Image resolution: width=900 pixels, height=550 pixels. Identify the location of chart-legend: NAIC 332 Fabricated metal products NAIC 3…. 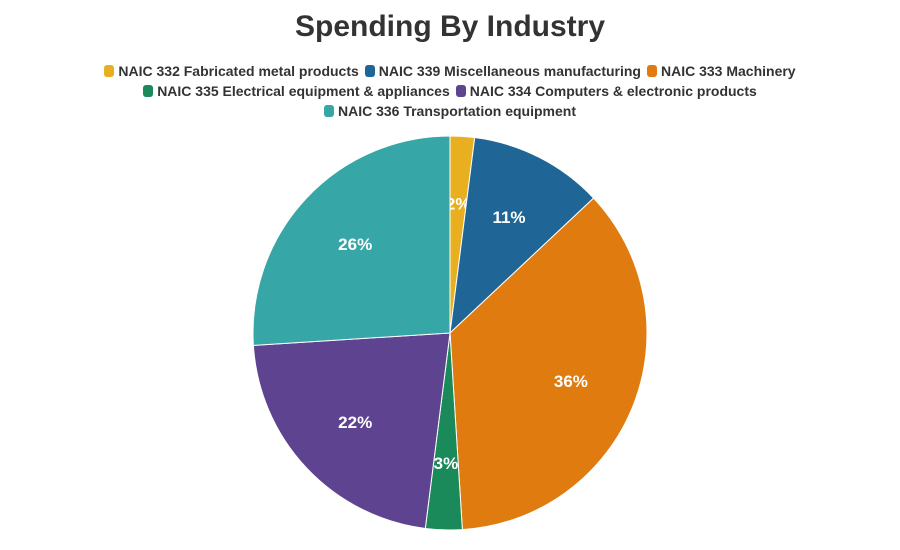
(450, 91).